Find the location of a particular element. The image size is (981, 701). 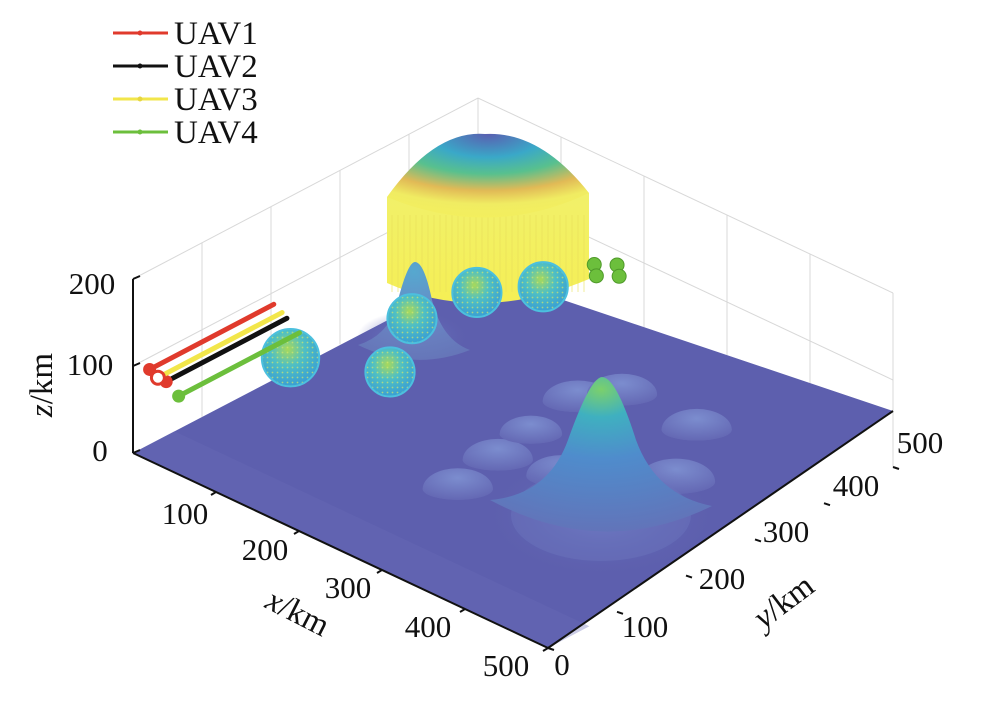

floor-edge-shade is located at coordinates (361, 539).